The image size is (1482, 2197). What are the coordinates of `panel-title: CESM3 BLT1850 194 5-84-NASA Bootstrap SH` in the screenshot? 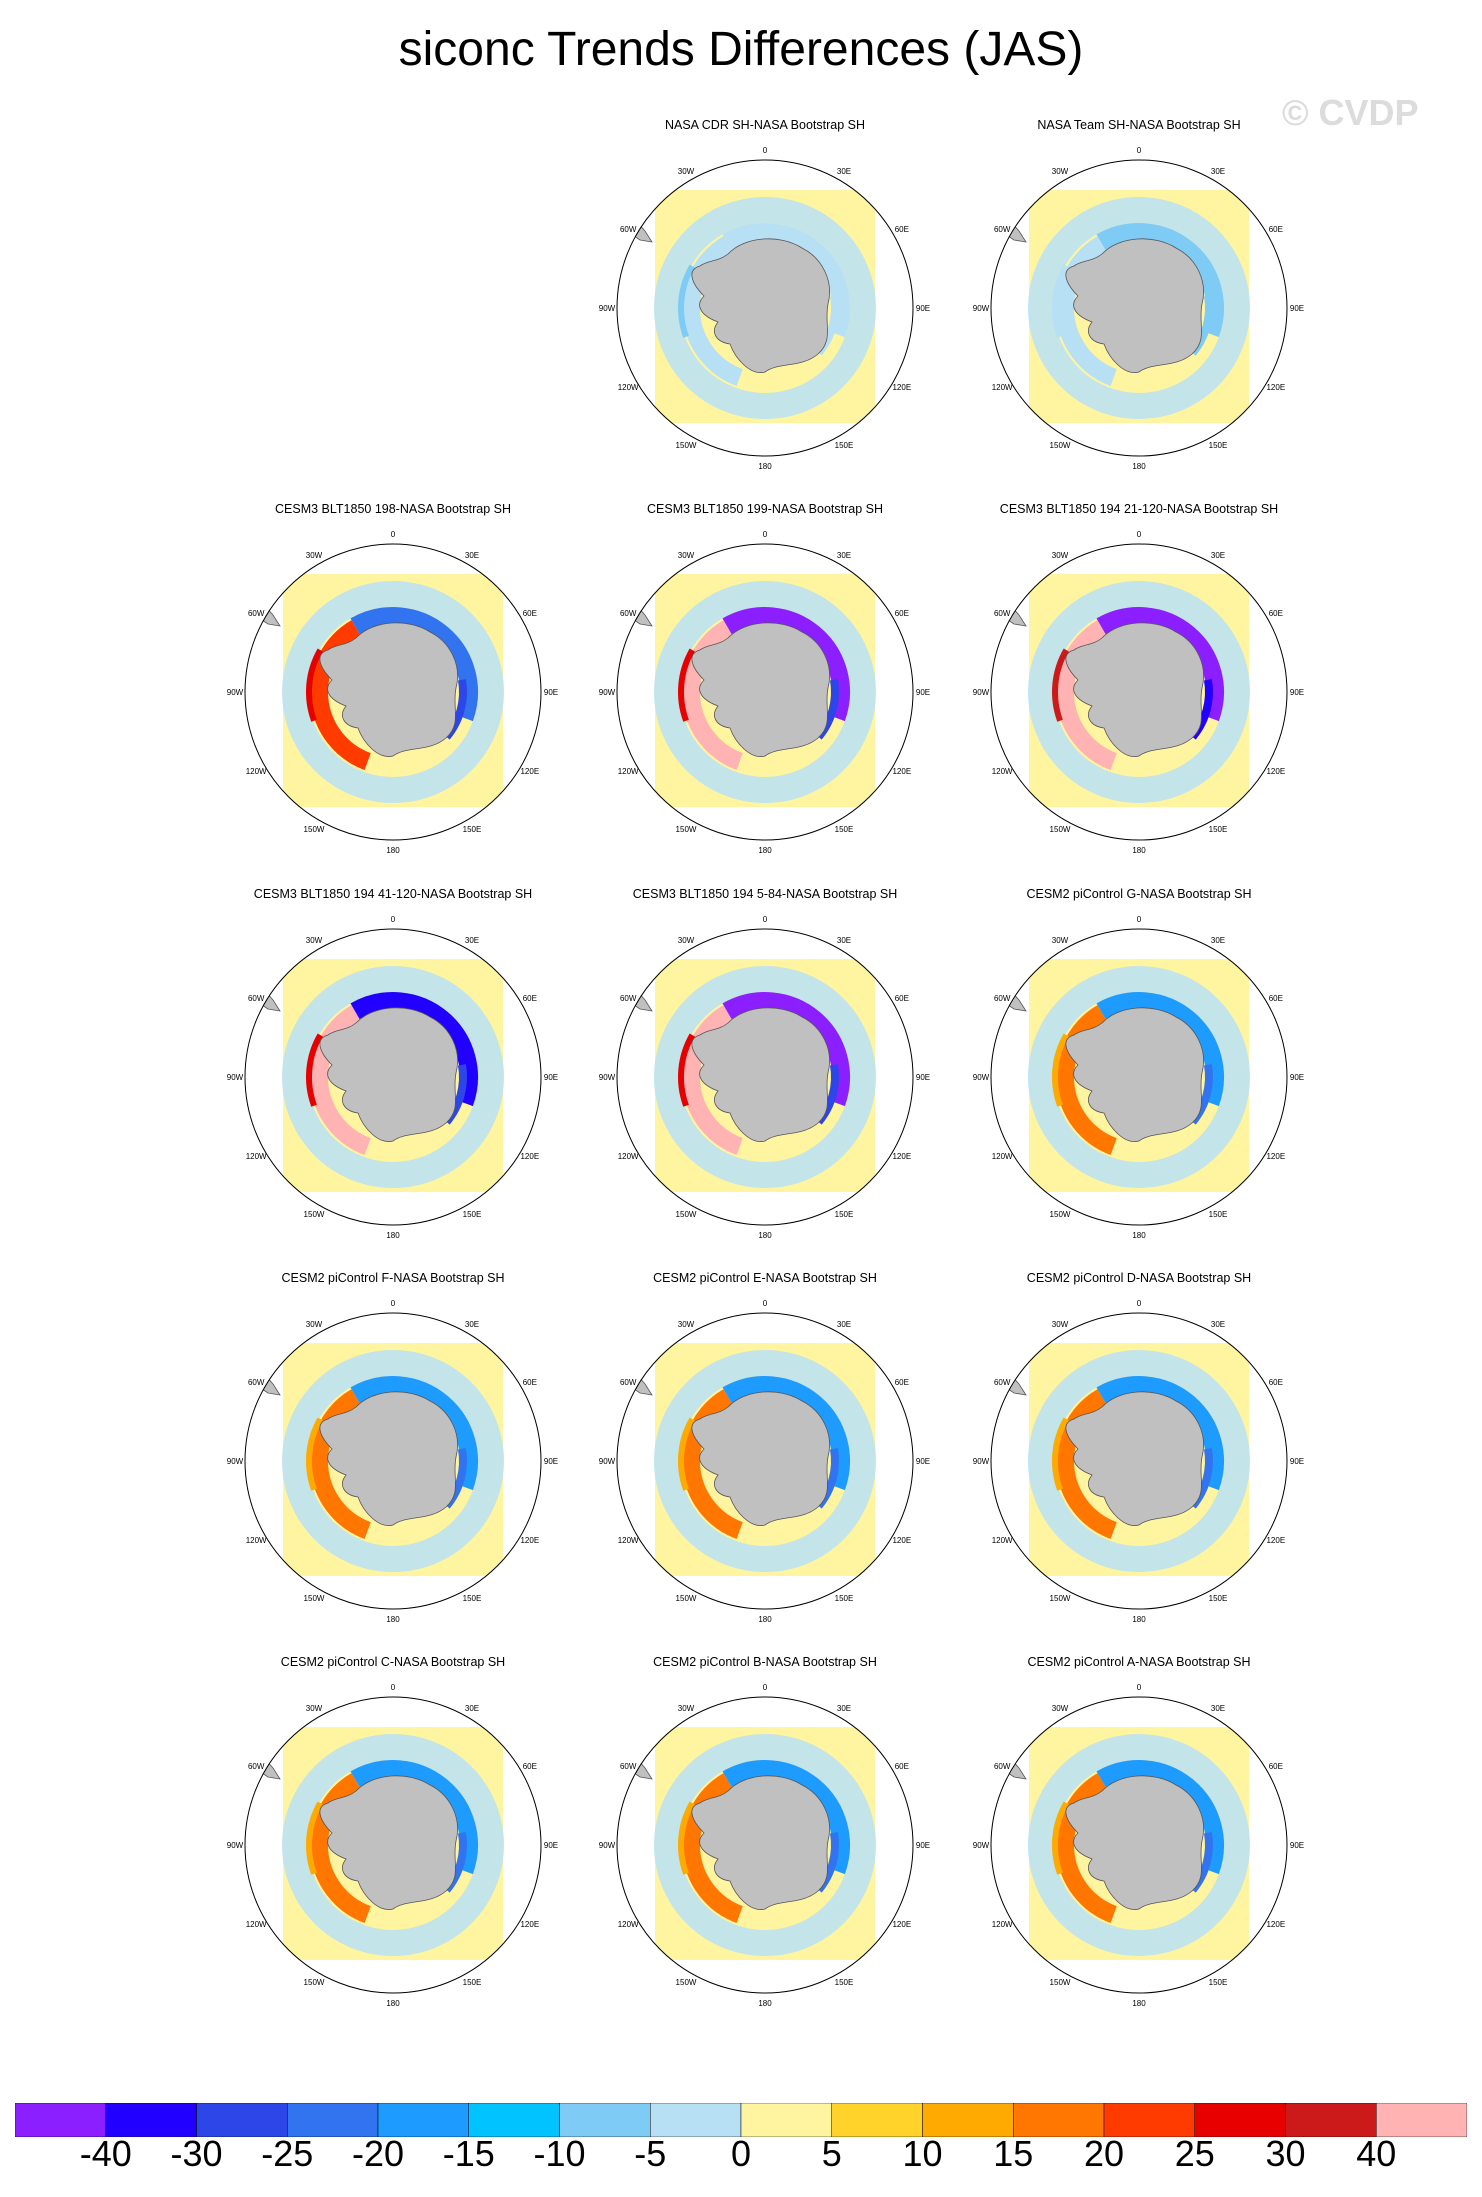 It's located at (765, 894).